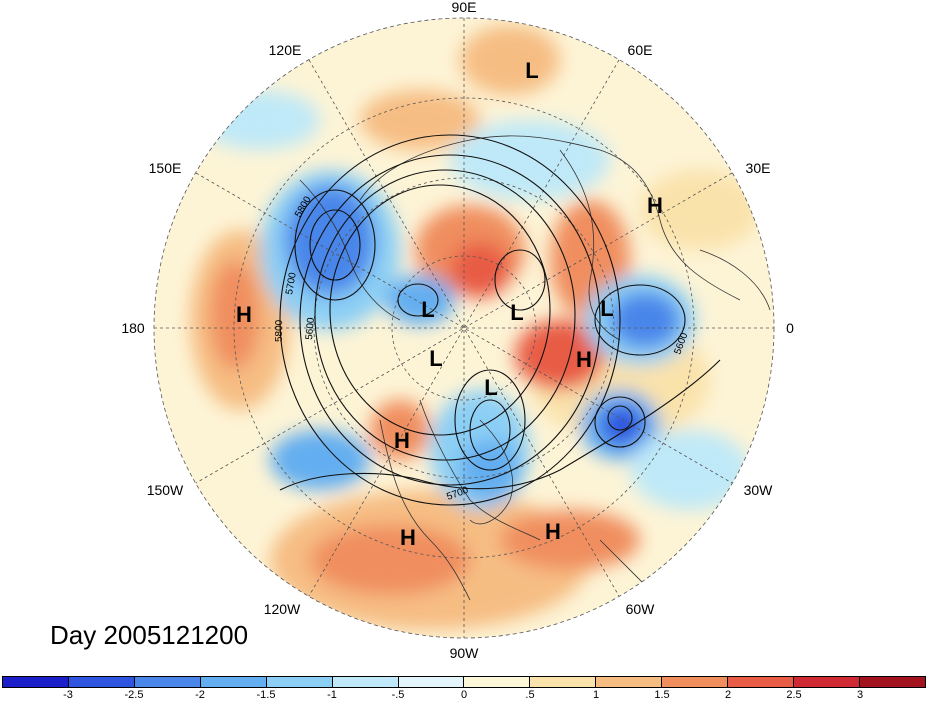 Image resolution: width=928 pixels, height=702 pixels. Describe the element at coordinates (291, 283) in the screenshot. I see `contour-label-2: 5700` at that location.